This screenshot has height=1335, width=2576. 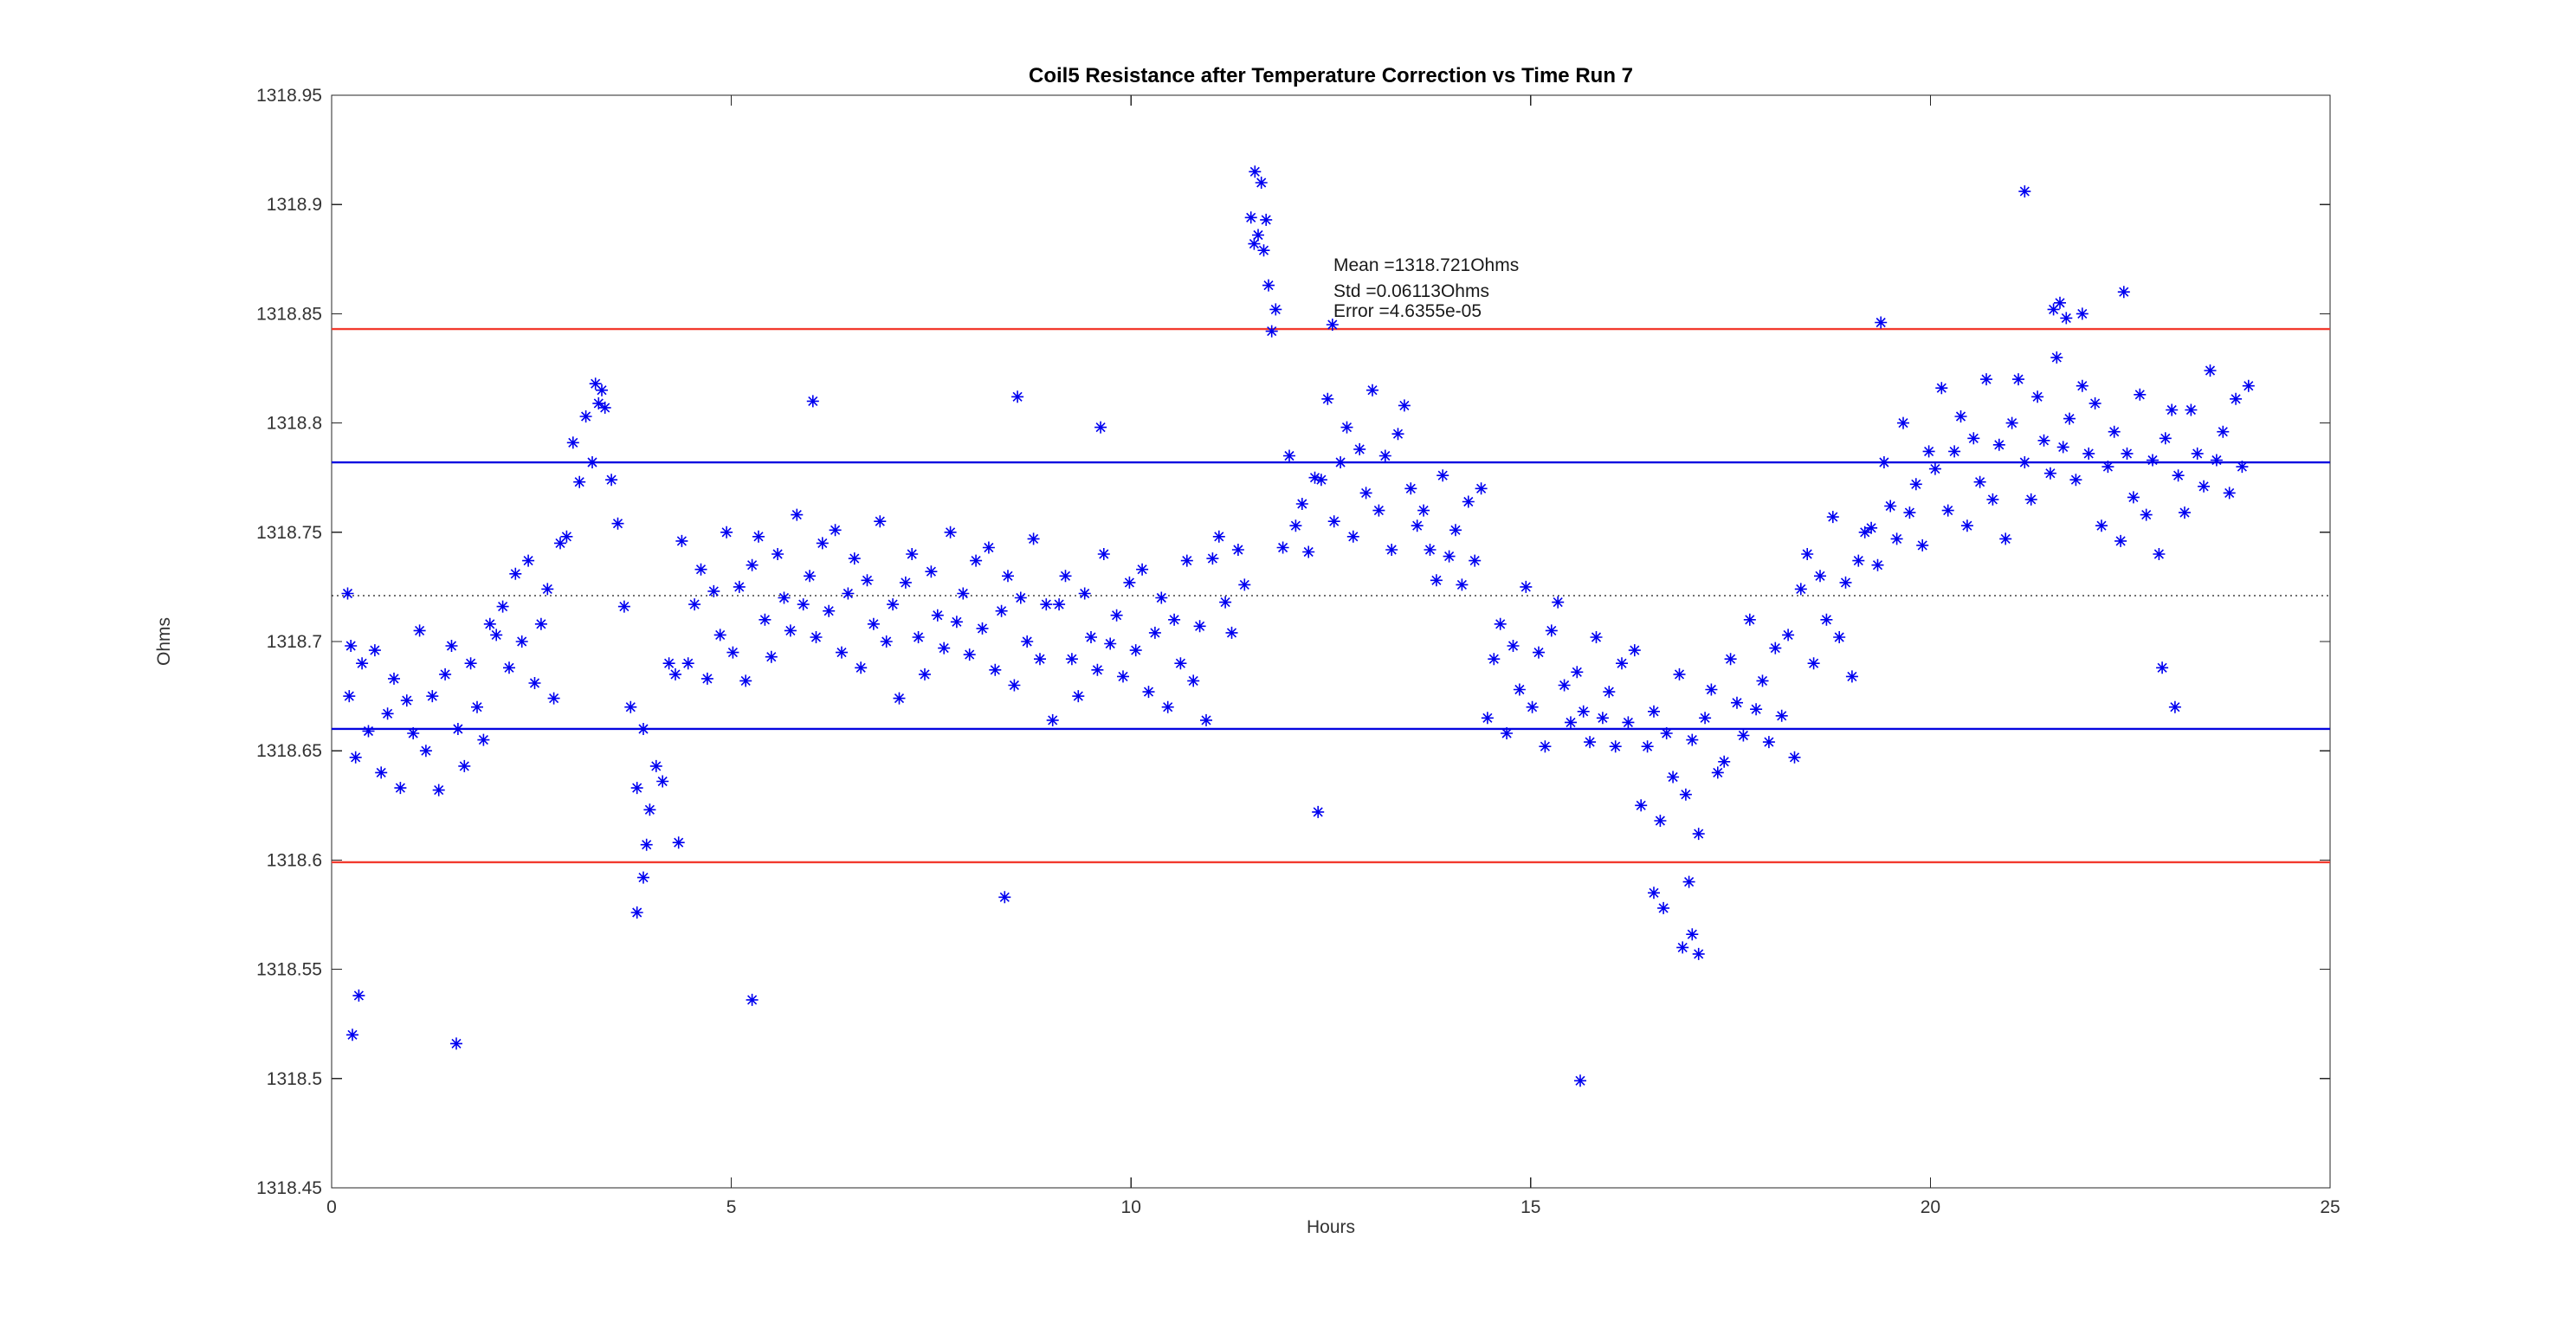 What do you see at coordinates (731, 1207) in the screenshot?
I see `x-tick-label: 5` at bounding box center [731, 1207].